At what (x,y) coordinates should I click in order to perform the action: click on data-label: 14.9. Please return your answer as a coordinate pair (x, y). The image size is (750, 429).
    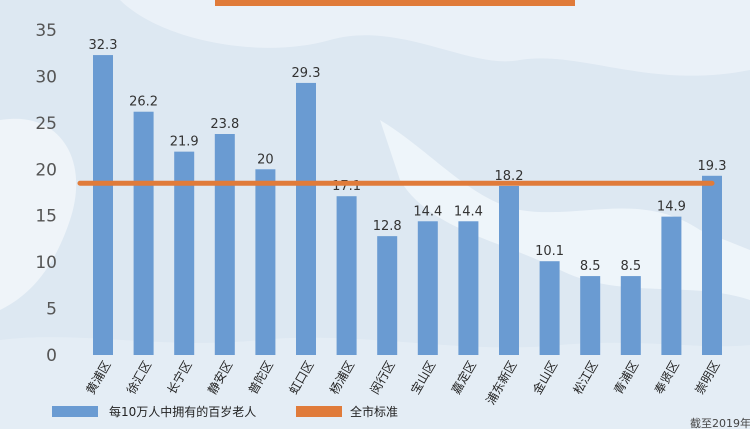
    Looking at the image, I should click on (671, 207).